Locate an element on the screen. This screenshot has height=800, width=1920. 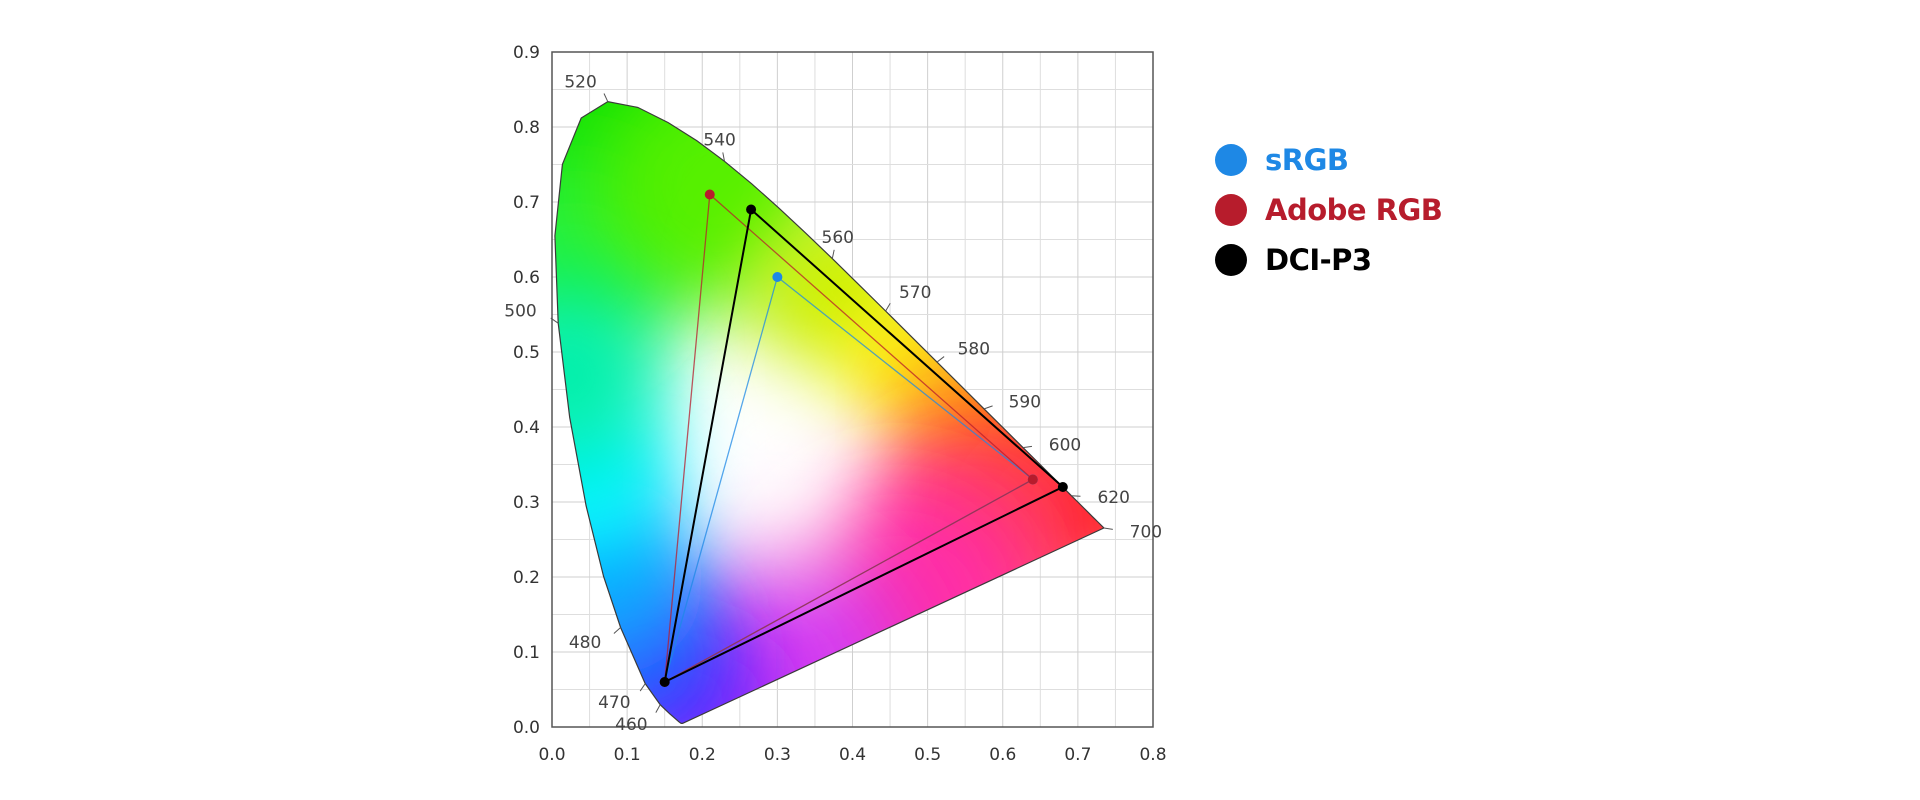
wavelength-label: 470 is located at coordinates (614, 703).